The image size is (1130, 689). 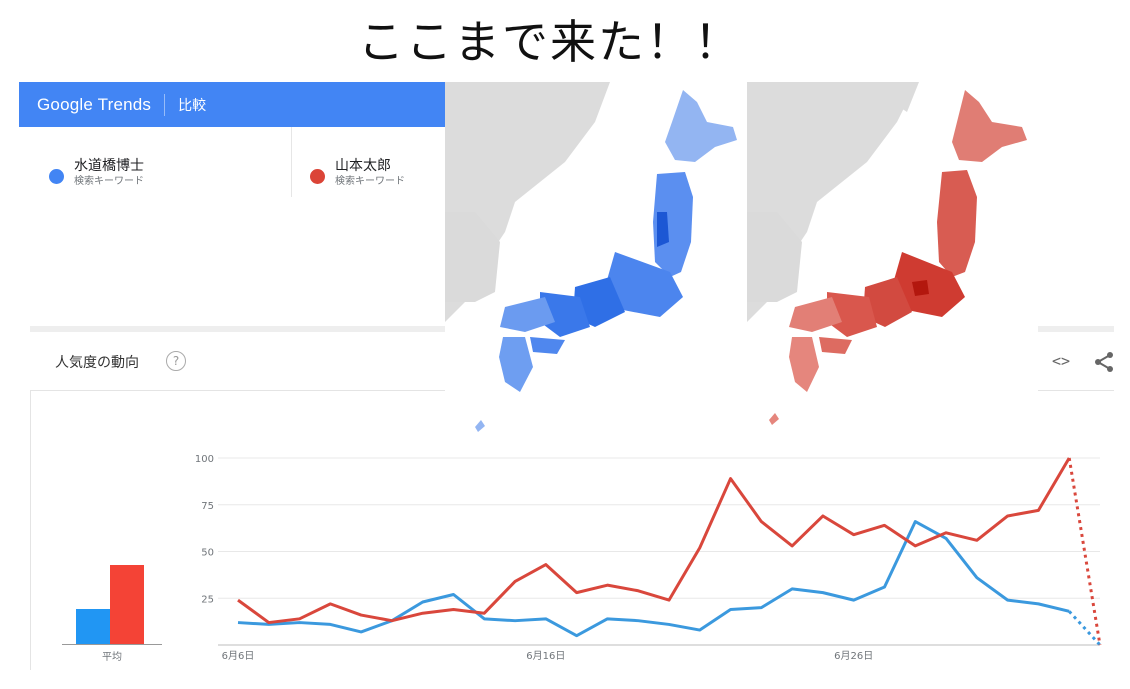 I want to click on y-tick-label: 75, so click(x=207, y=506).